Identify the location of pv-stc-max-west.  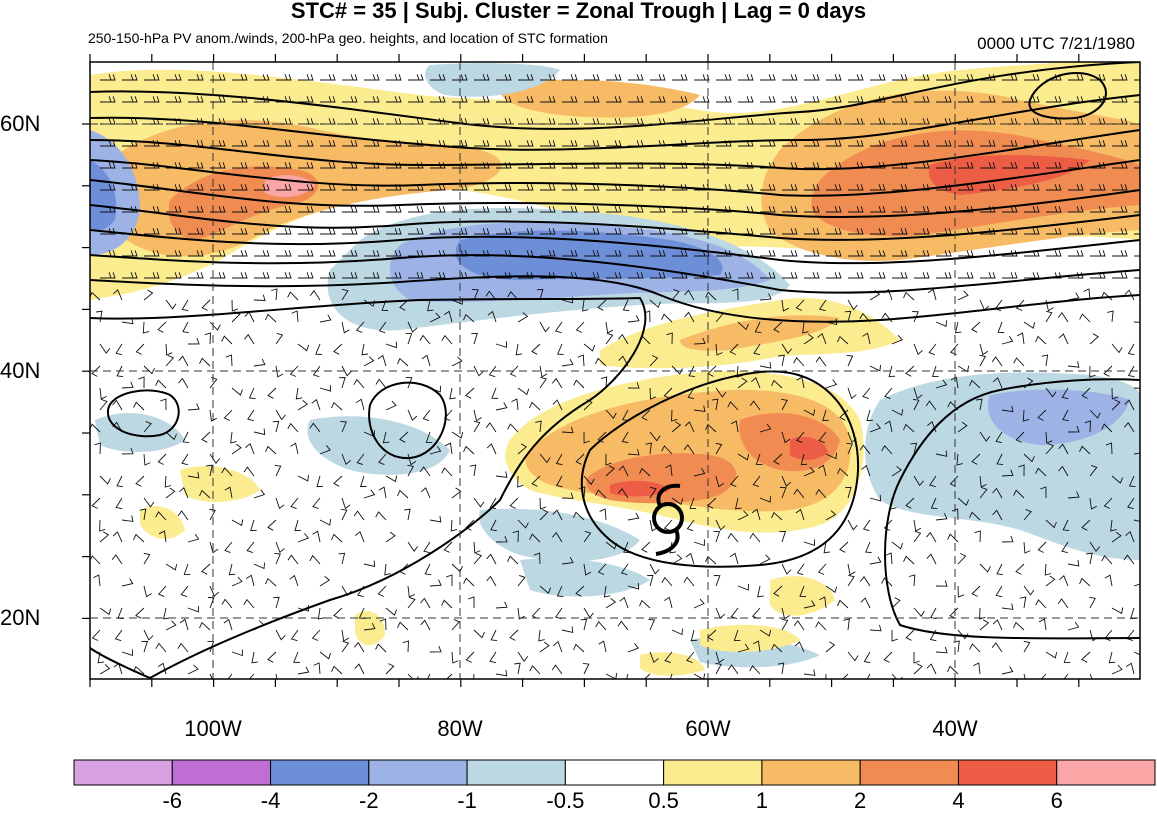
(640, 488).